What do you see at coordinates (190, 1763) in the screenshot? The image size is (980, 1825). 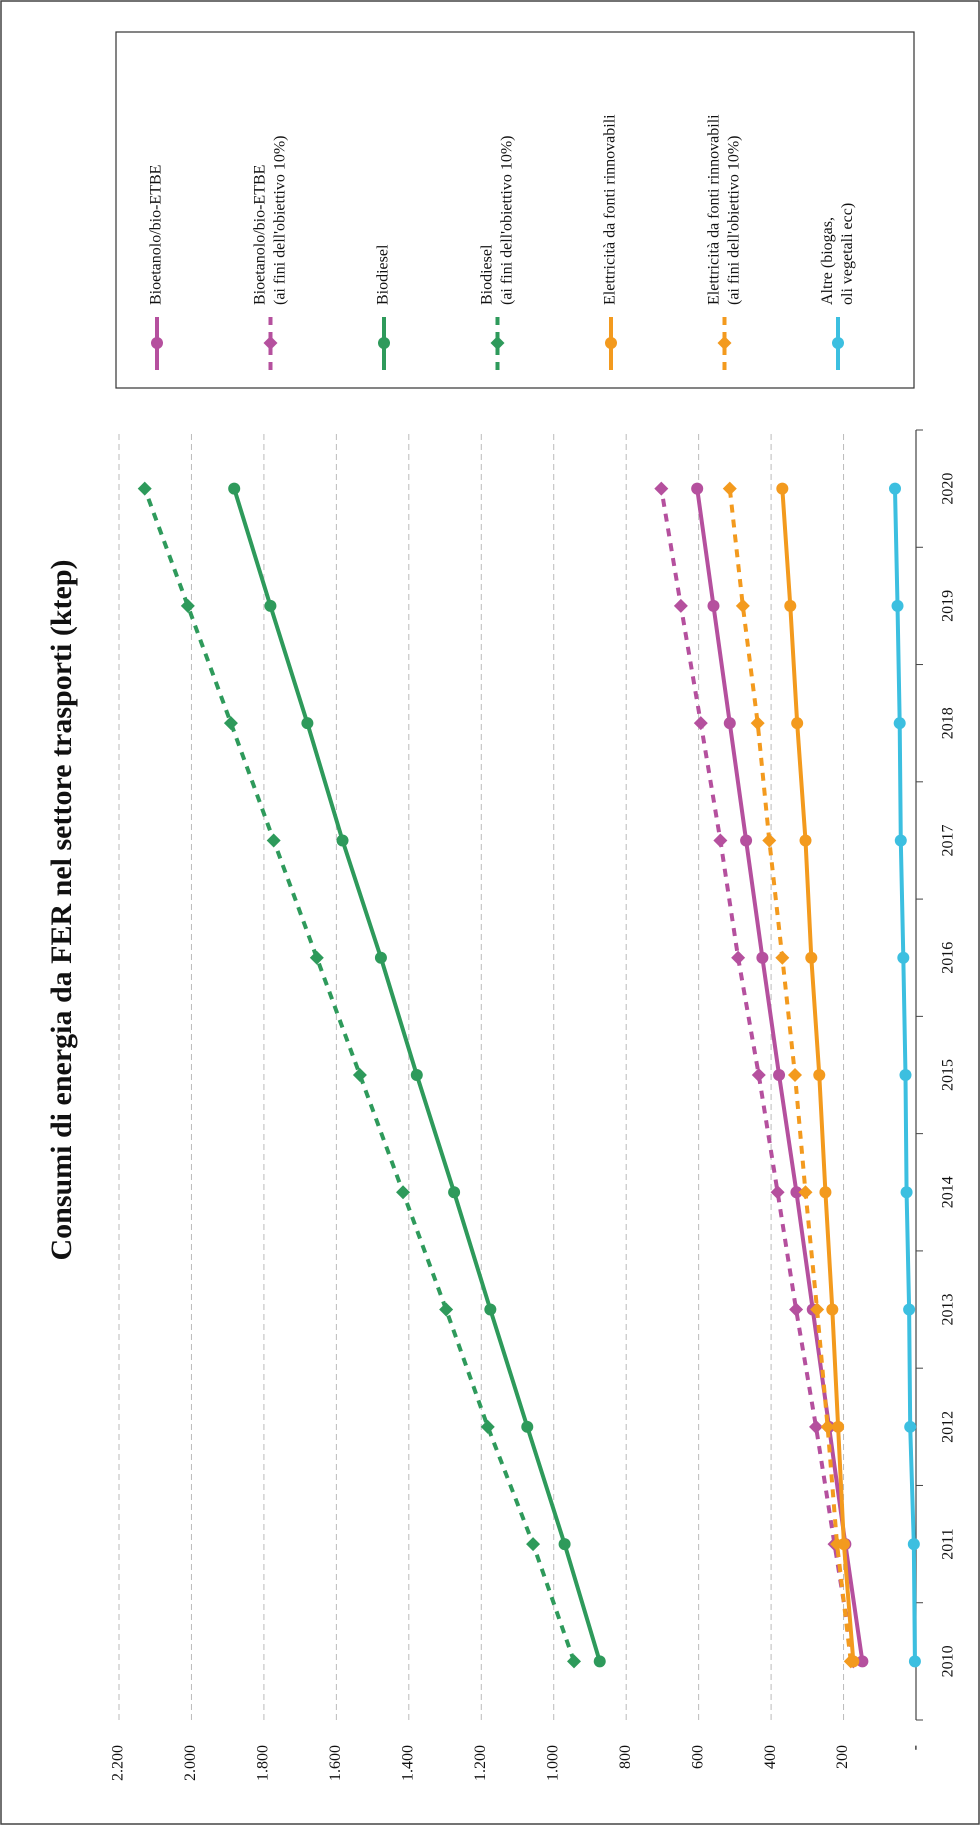 I see `y-tick-label: 2.000` at bounding box center [190, 1763].